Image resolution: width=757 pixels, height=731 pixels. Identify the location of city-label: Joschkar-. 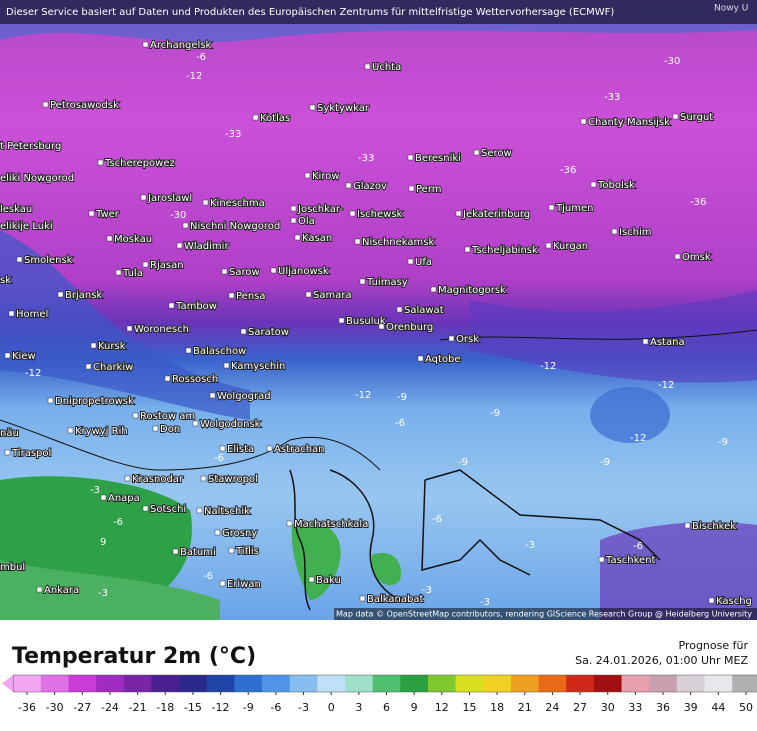
(320, 209).